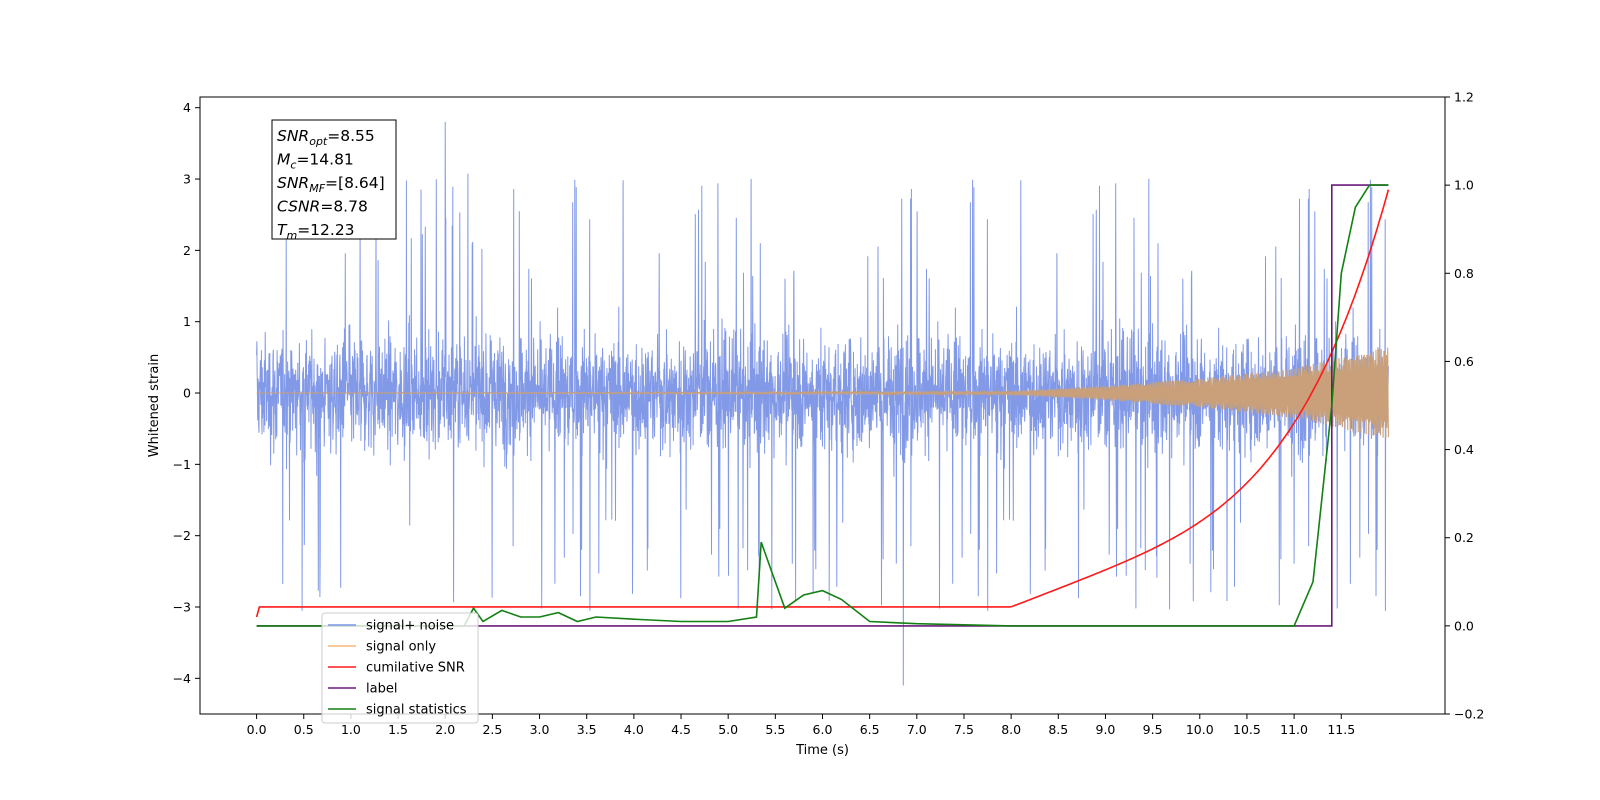 The width and height of the screenshot is (1600, 800). I want to click on x-tick-label: 2.0, so click(445, 729).